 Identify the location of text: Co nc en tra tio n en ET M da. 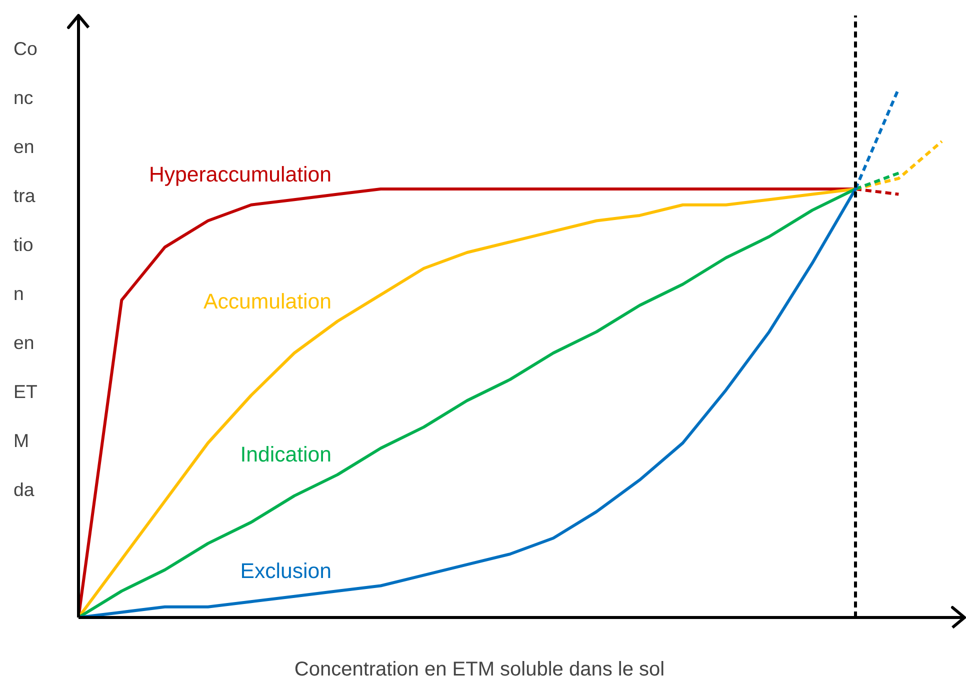
(26, 269).